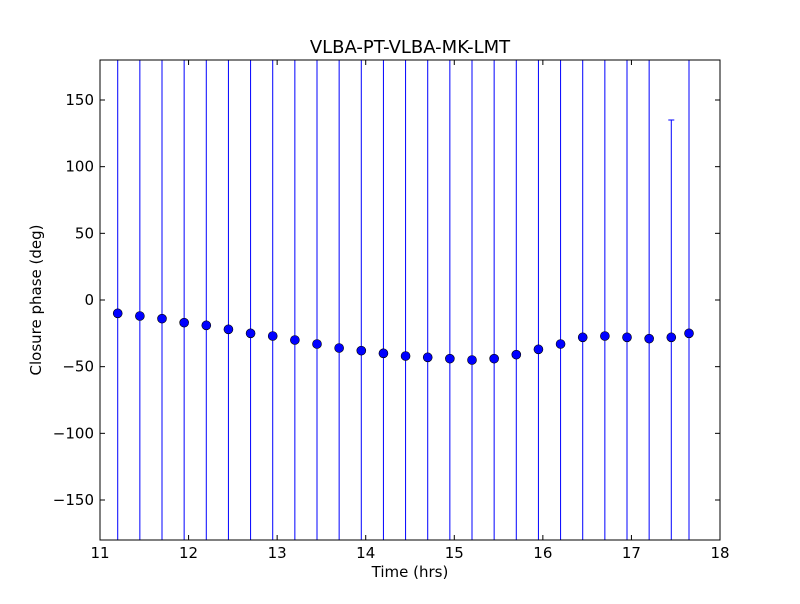  What do you see at coordinates (410, 572) in the screenshot?
I see `x-axis-label: Time (hrs)` at bounding box center [410, 572].